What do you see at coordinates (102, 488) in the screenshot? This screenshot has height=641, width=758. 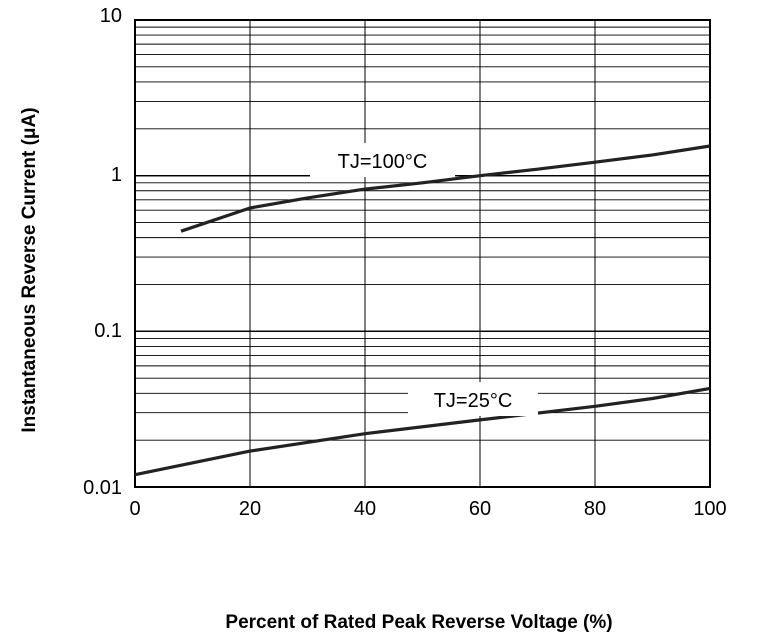 I see `y-tick-label: 0.01` at bounding box center [102, 488].